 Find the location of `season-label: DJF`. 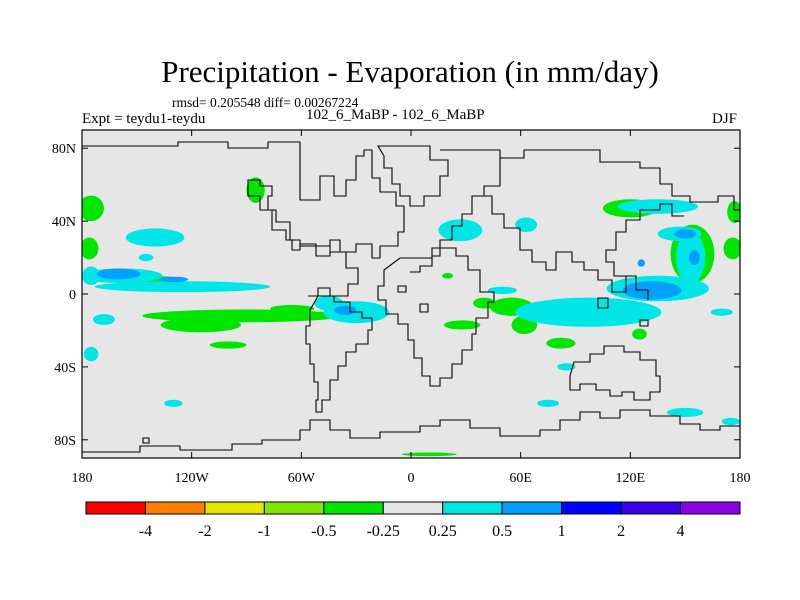

season-label: DJF is located at coordinates (725, 119).